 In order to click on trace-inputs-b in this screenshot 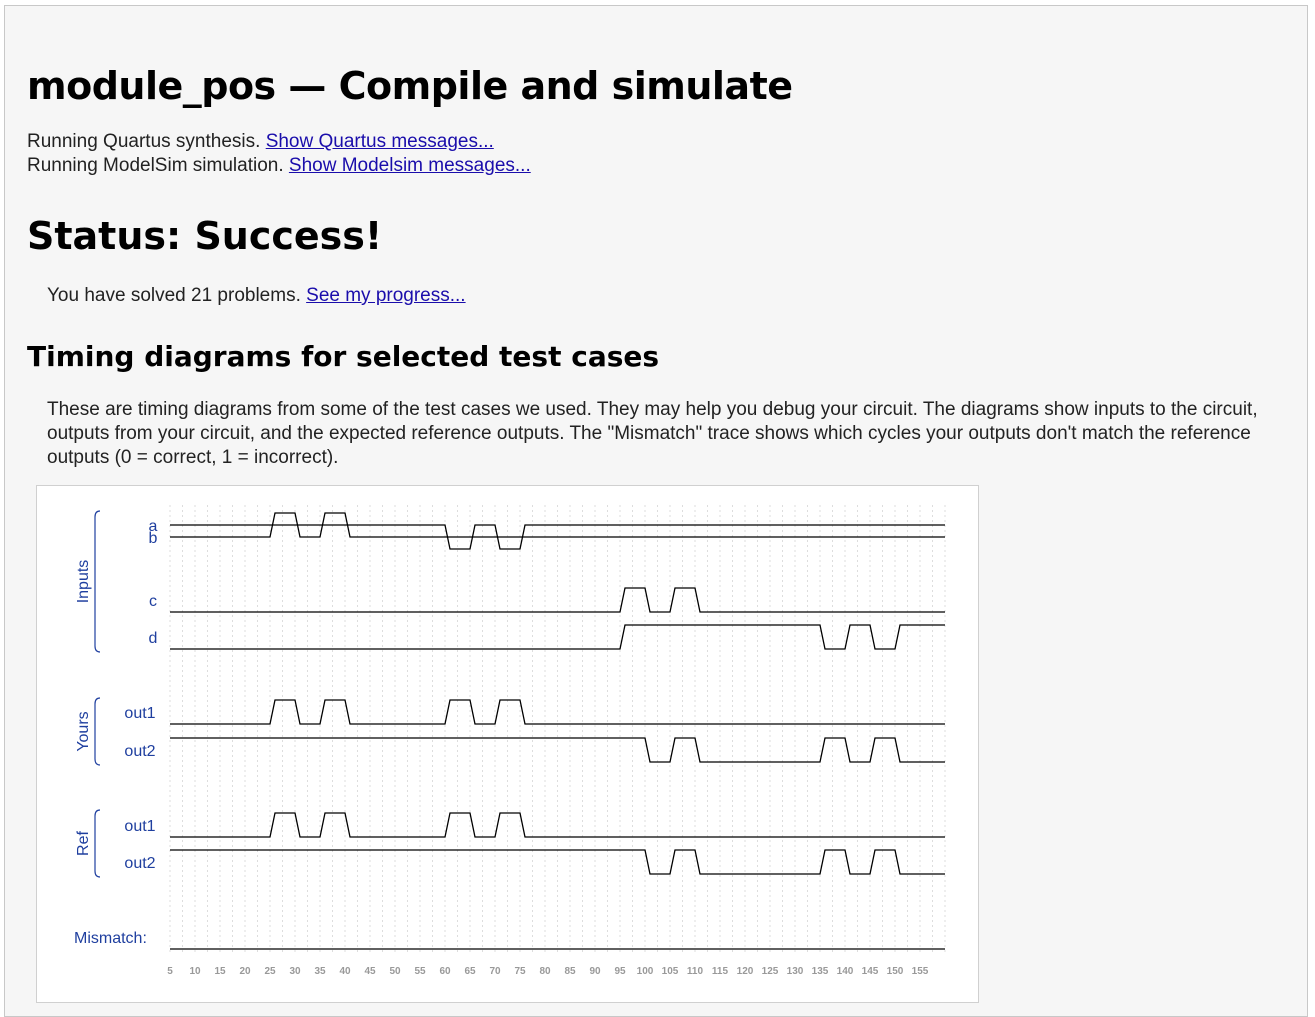, I will do `click(557, 537)`.